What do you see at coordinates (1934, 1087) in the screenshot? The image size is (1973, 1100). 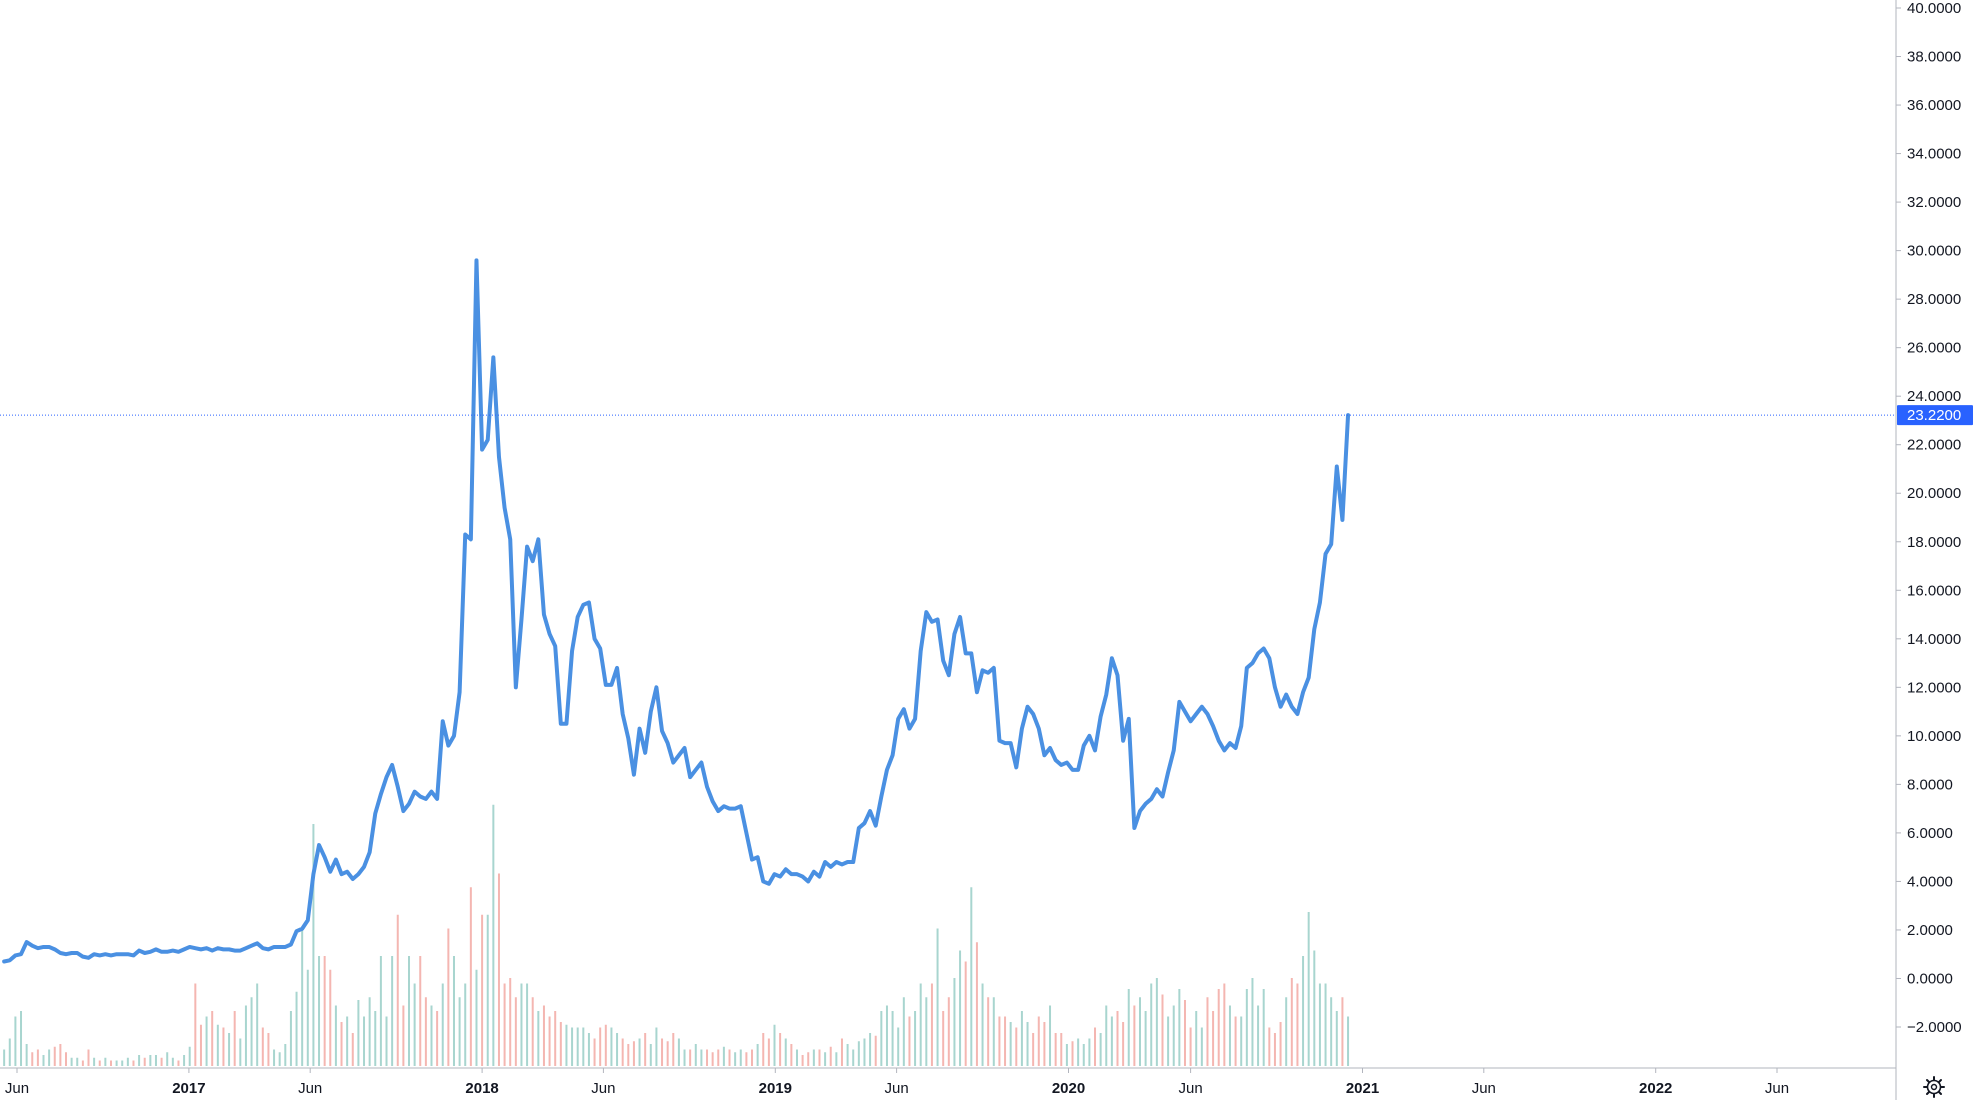 I see `settings-button` at bounding box center [1934, 1087].